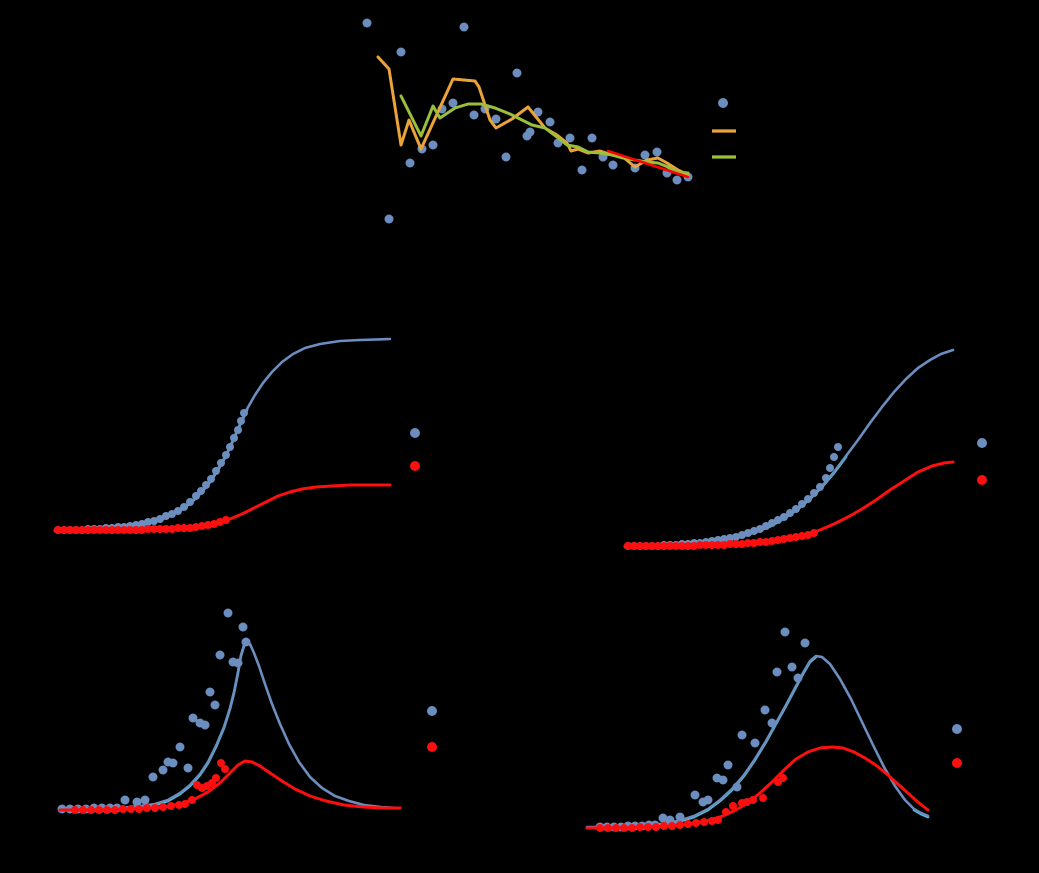 The image size is (1039, 873). Describe the element at coordinates (757, 787) in the screenshot. I see `bottom-right-daily-chart-red-fit-curve` at that location.